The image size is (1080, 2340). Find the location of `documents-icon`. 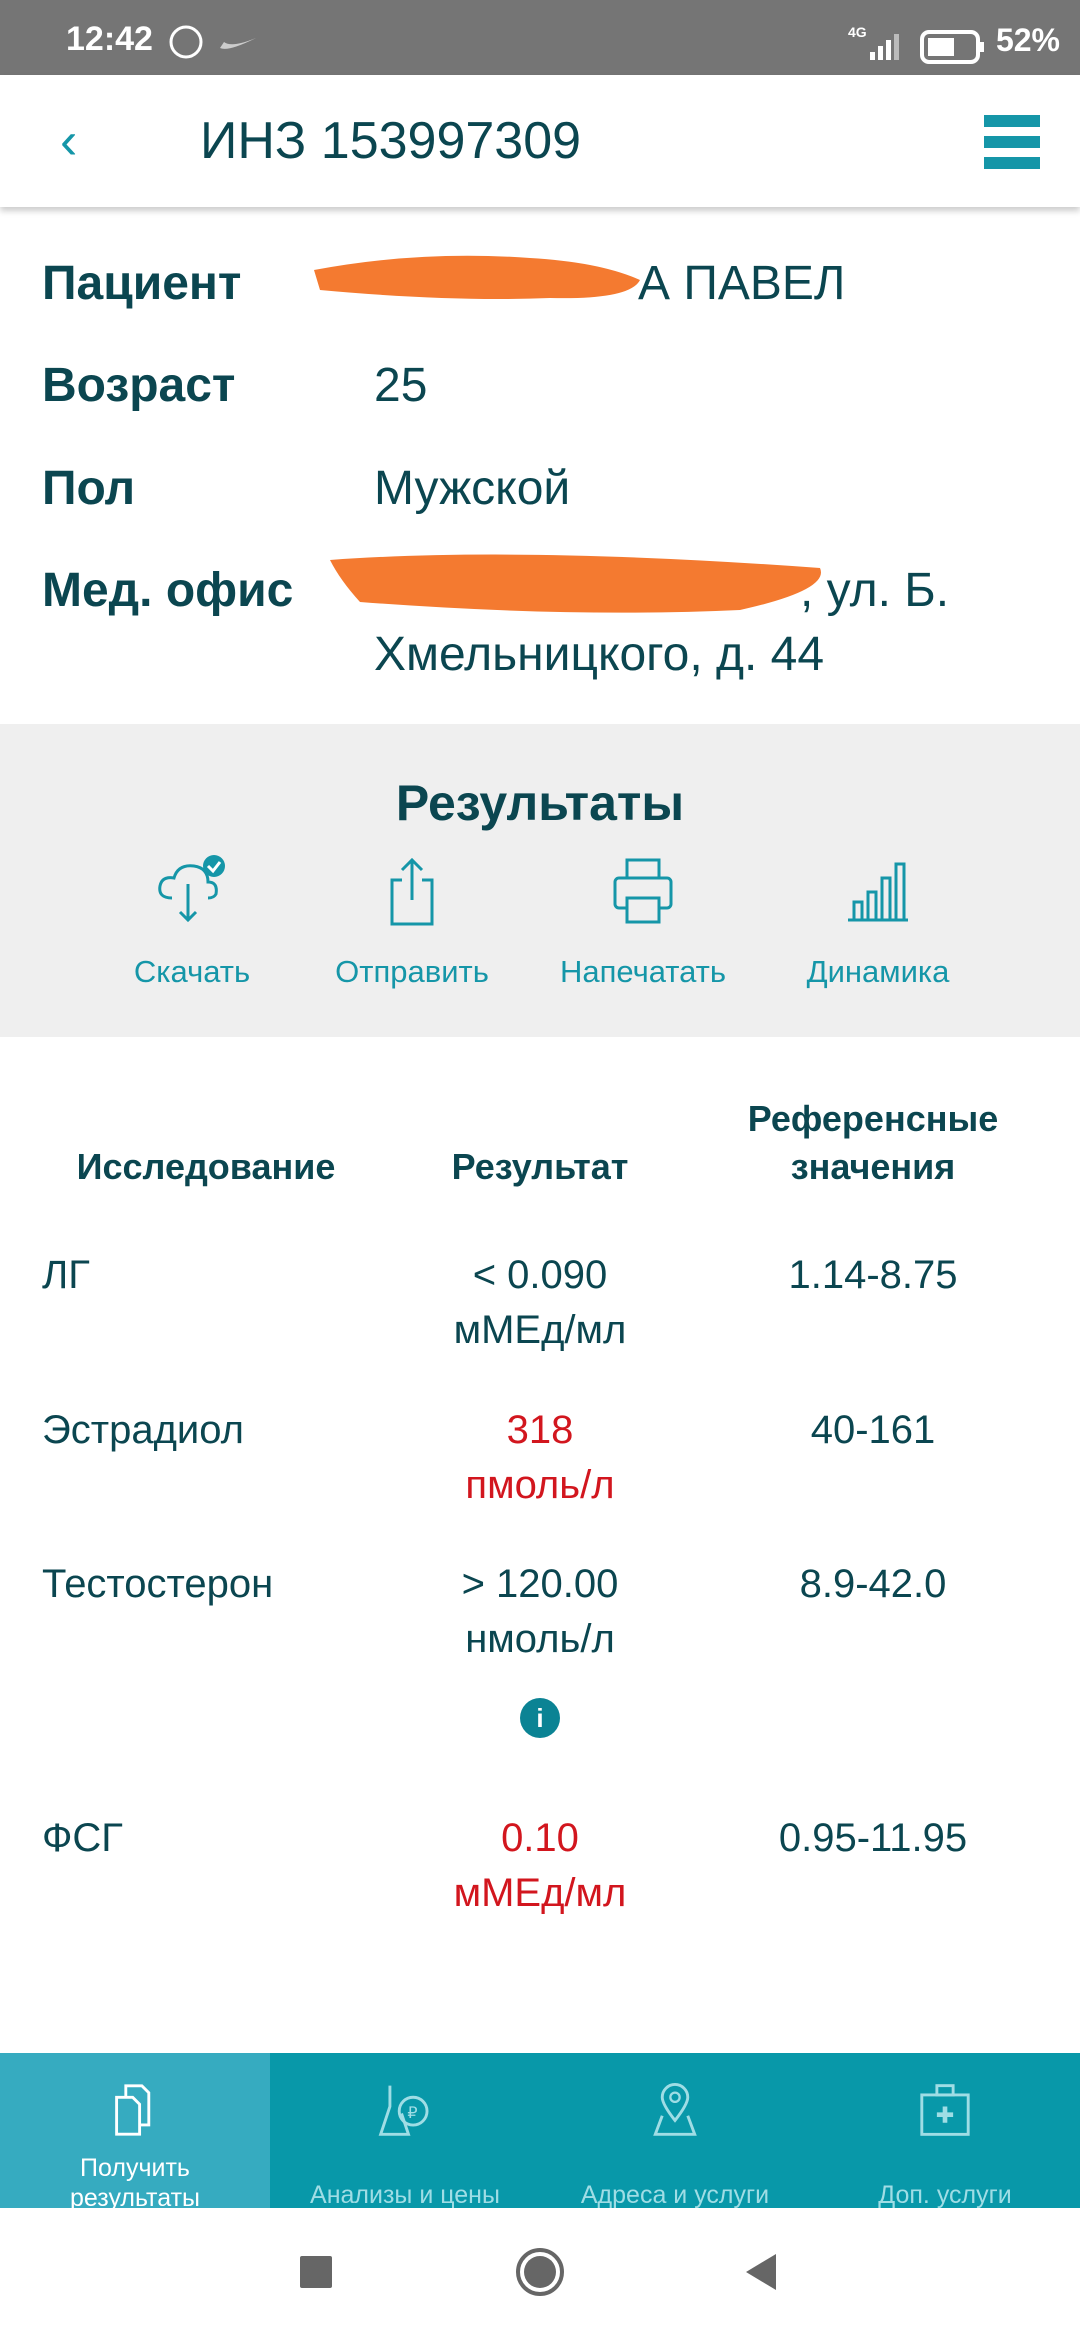

documents-icon is located at coordinates (133, 2110).